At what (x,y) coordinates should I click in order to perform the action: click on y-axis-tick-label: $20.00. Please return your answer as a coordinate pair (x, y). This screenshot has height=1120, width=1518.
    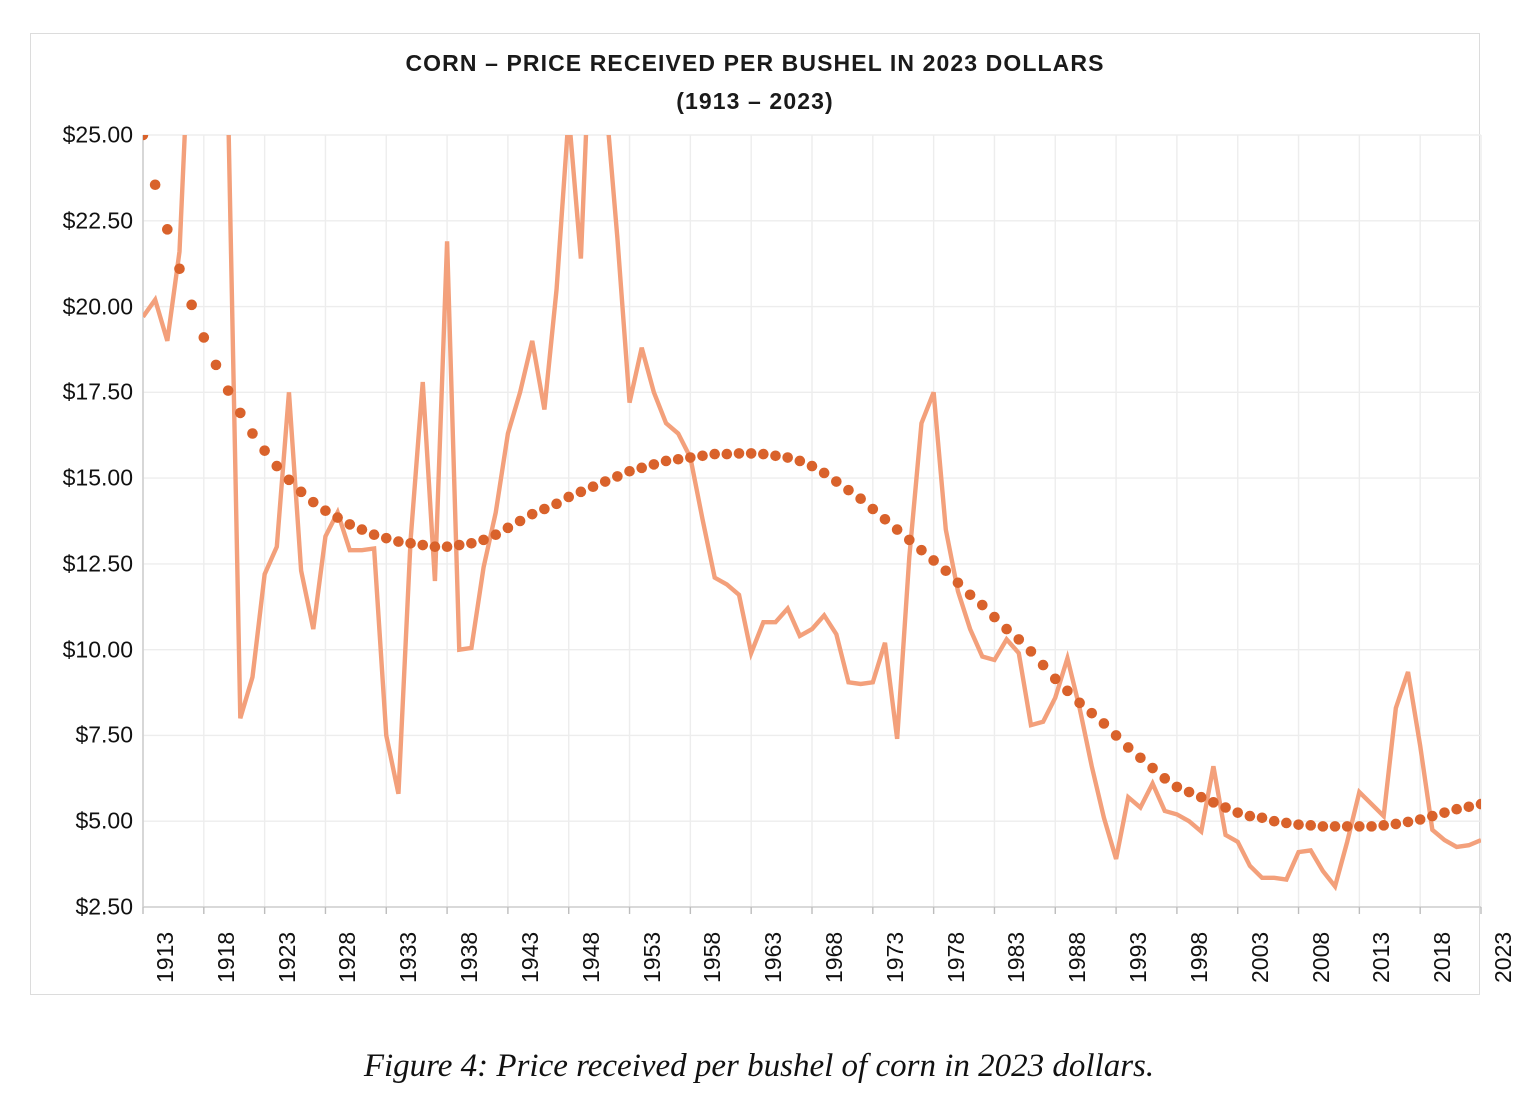
    Looking at the image, I should click on (97, 306).